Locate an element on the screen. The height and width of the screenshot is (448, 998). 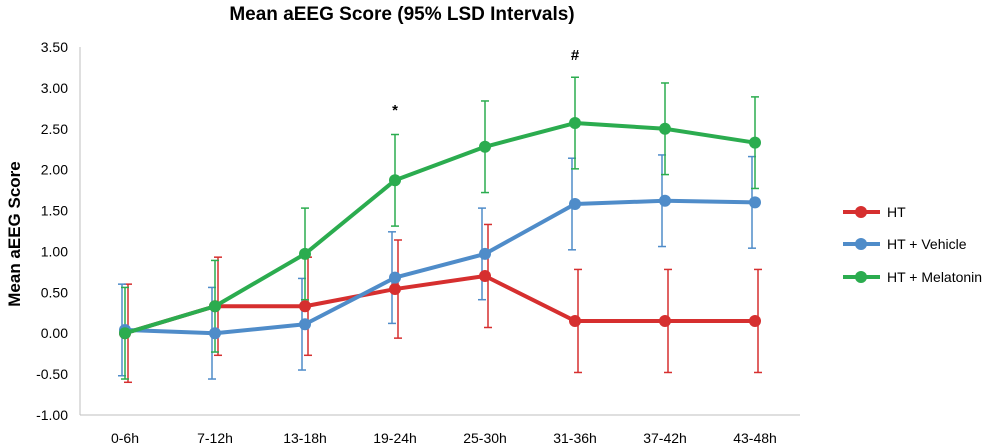
x-tick-label: 31-36h is located at coordinates (575, 438).